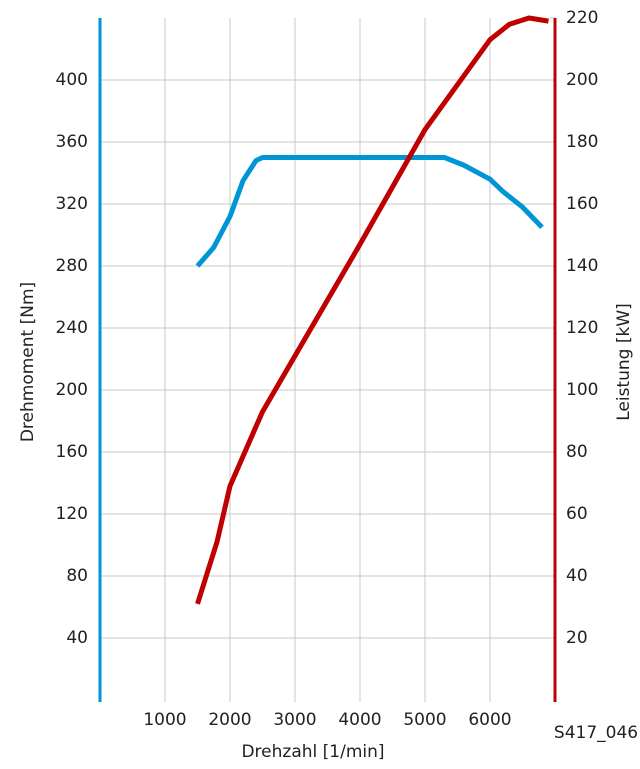 Image resolution: width=640 pixels, height=769 pixels. I want to click on x-tick-label: 5000, so click(424, 720).